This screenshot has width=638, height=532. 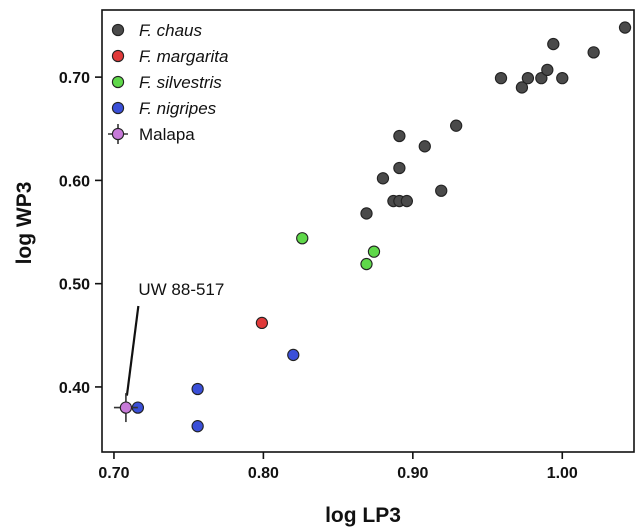 I want to click on y-tick-label: 0.50, so click(x=74, y=285).